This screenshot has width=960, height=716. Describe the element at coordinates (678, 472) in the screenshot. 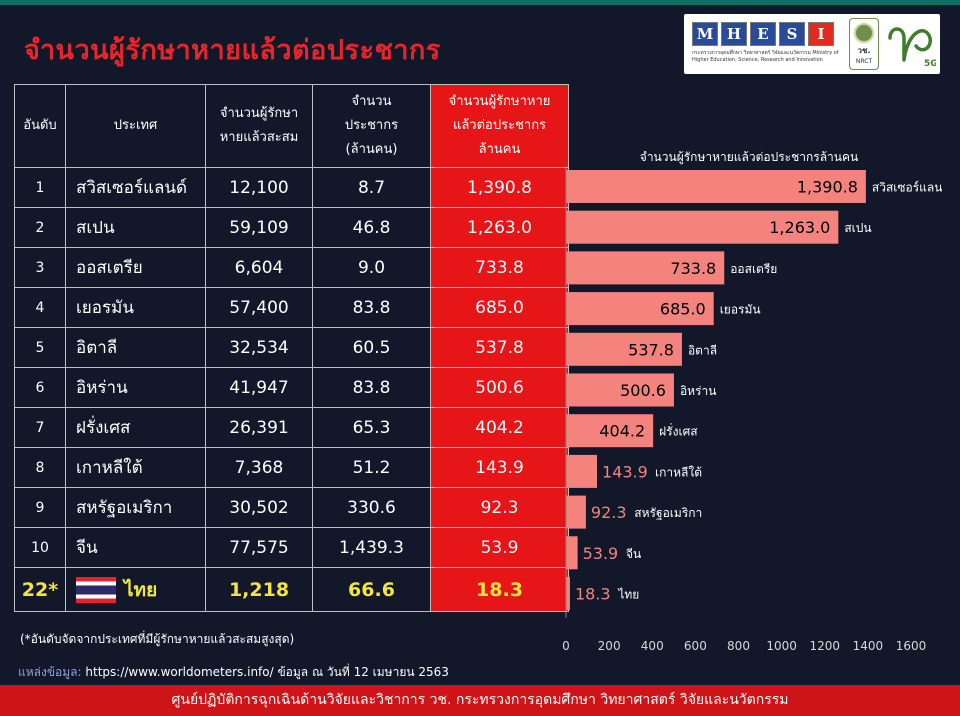

I see `bar-category-label: เกาหลีใต้` at that location.